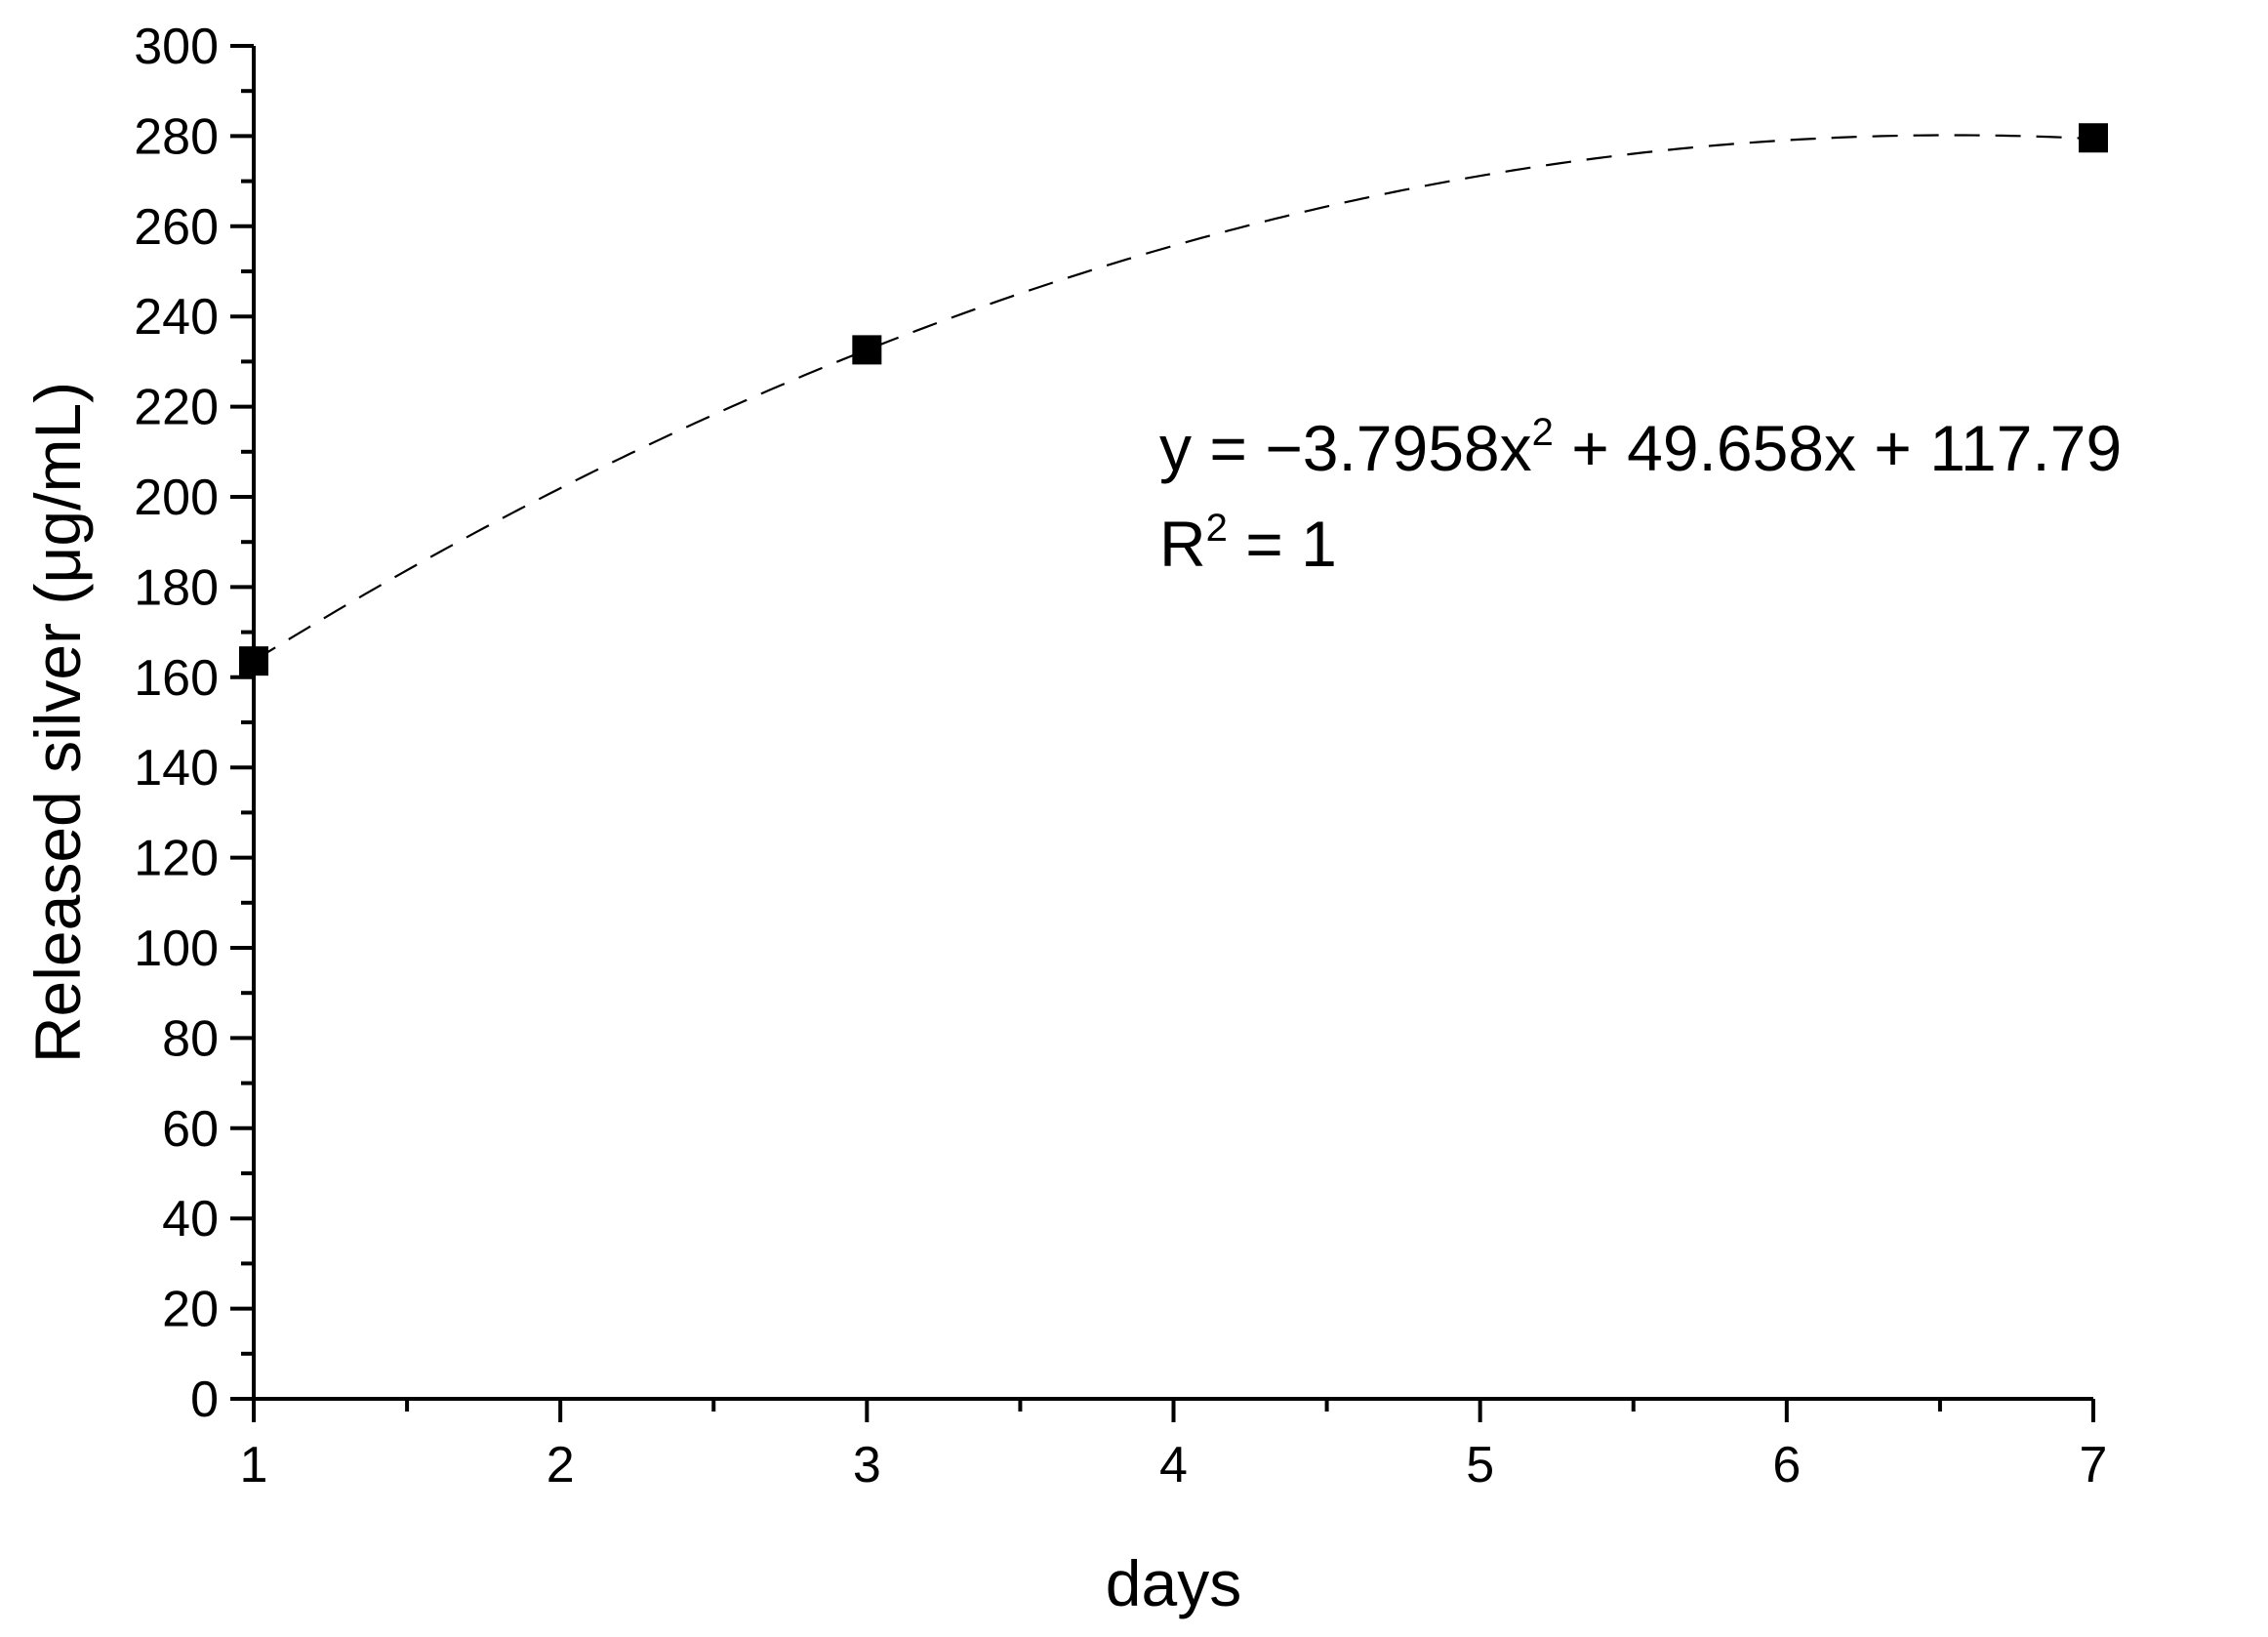 The height and width of the screenshot is (1637, 2268). Describe the element at coordinates (191, 1038) in the screenshot. I see `y-tick-label: 80` at that location.